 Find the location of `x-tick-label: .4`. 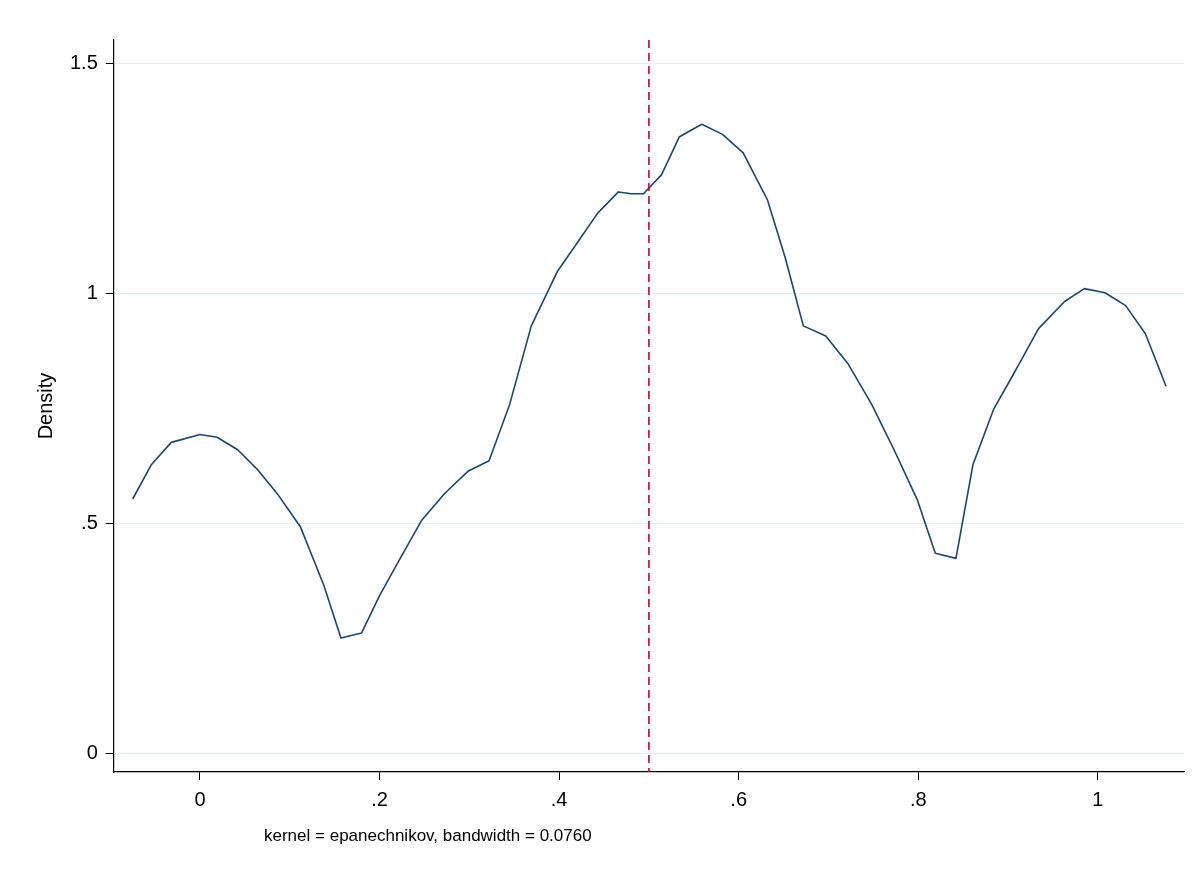

x-tick-label: .4 is located at coordinates (559, 798).